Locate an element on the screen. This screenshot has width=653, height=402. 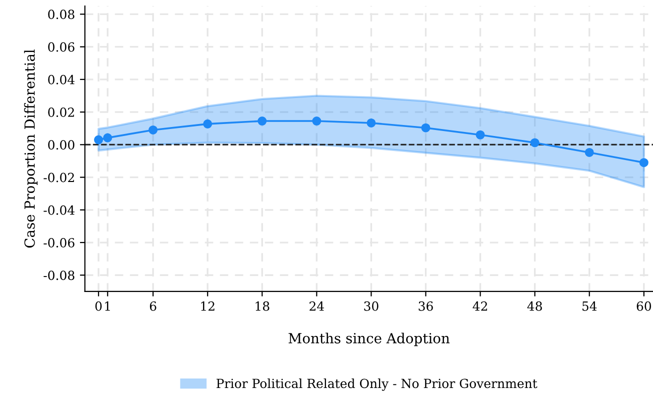
y-tick-label: 0.06 is located at coordinates (61, 47).